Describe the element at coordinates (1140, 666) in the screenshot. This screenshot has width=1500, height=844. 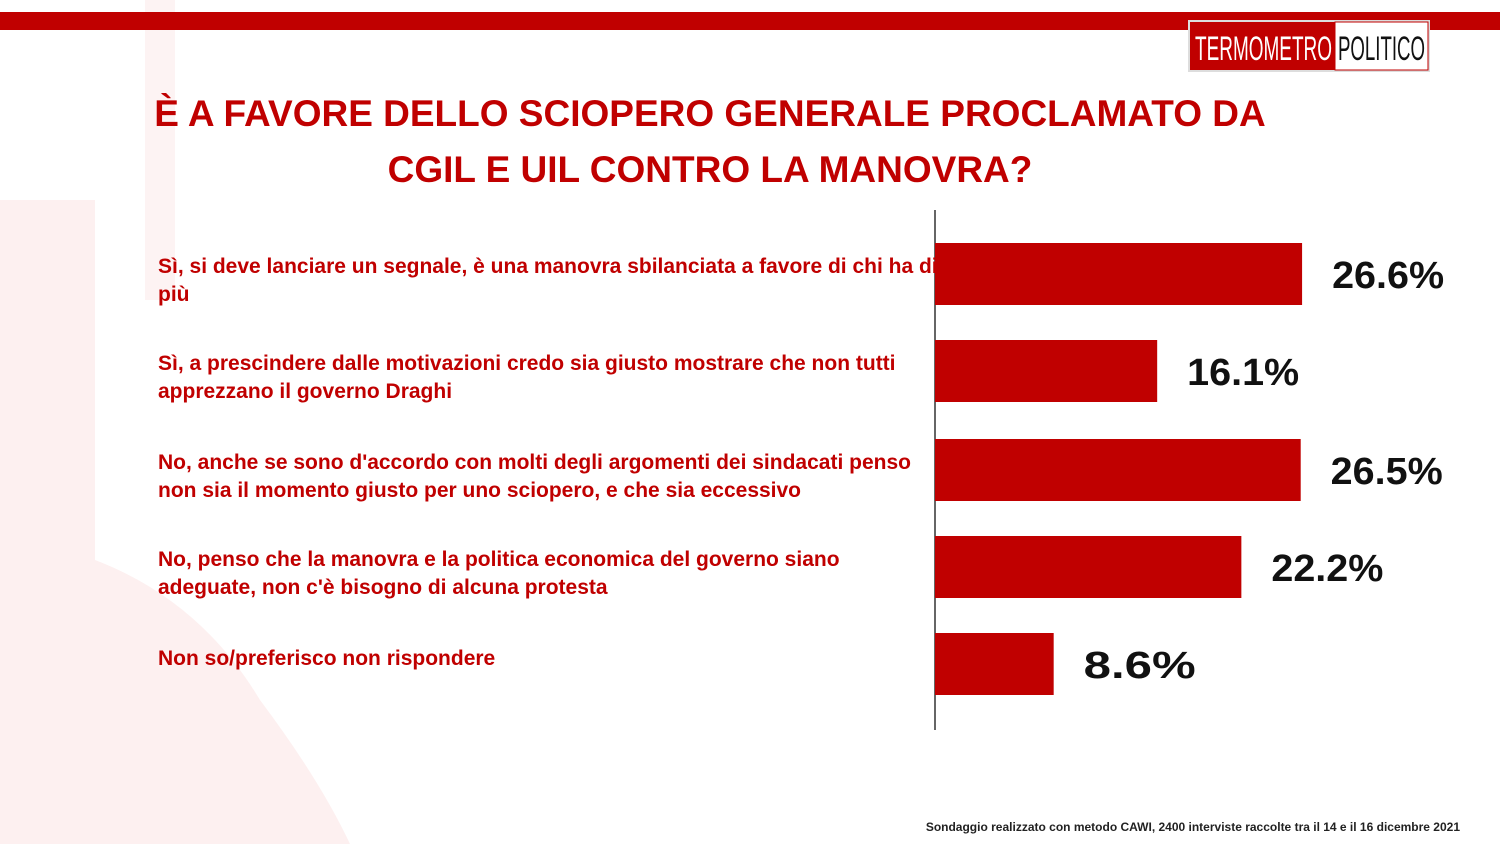
I see `value-label: 8.6%` at that location.